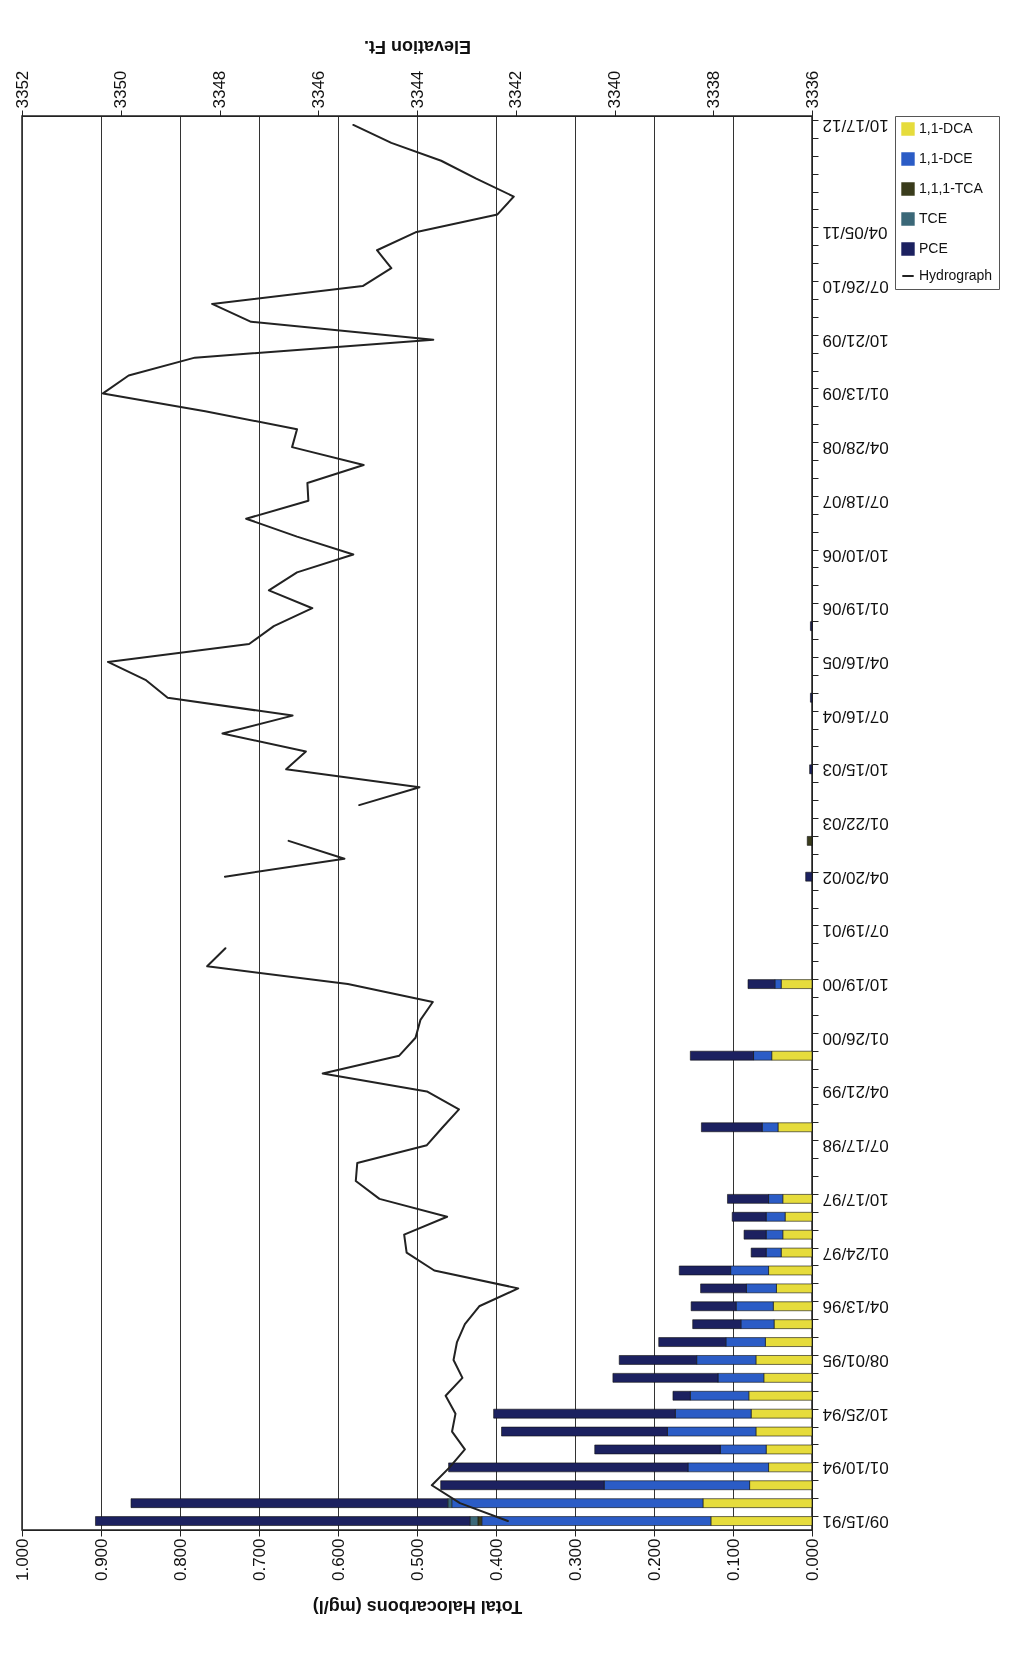 The height and width of the screenshot is (1662, 1029). What do you see at coordinates (951, 188) in the screenshot?
I see `legend-label: 1,1,1-TCA` at bounding box center [951, 188].